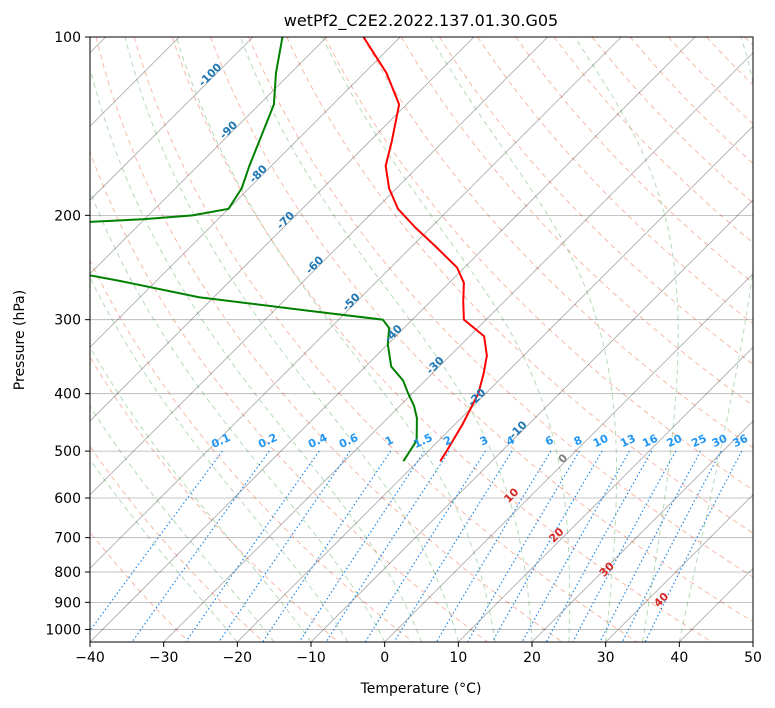 This screenshot has width=775, height=708. Describe the element at coordinates (607, 569) in the screenshot. I see `theta-label: 30` at that location.